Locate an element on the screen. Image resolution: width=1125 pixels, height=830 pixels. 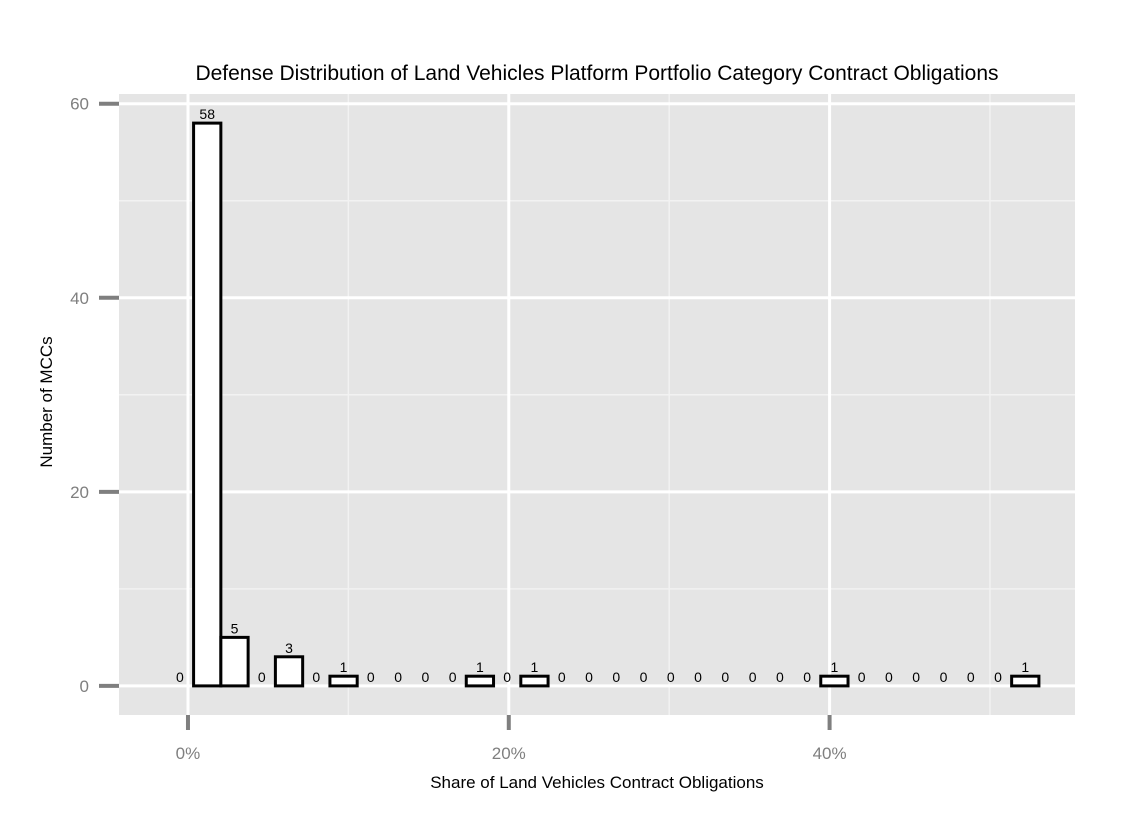
bar-data-label: 3 is located at coordinates (289, 648).